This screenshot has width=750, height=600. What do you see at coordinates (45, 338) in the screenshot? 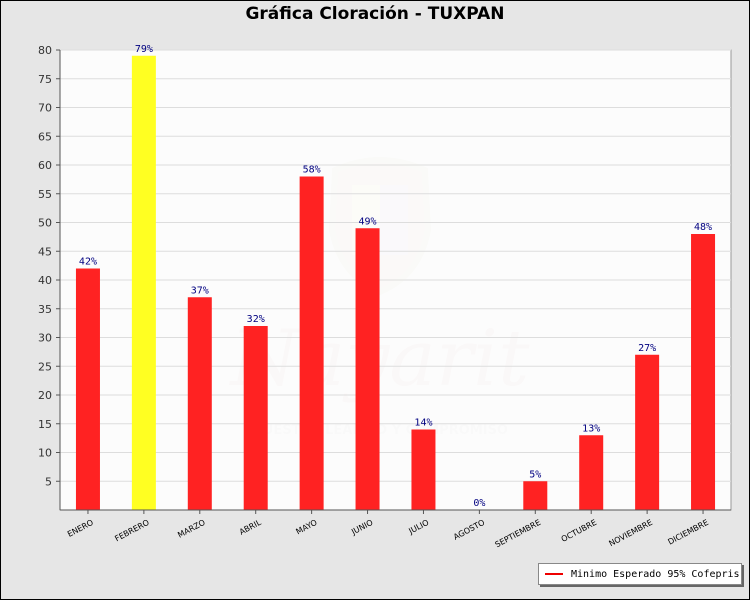
I see `y-tick-label: 30` at bounding box center [45, 338].